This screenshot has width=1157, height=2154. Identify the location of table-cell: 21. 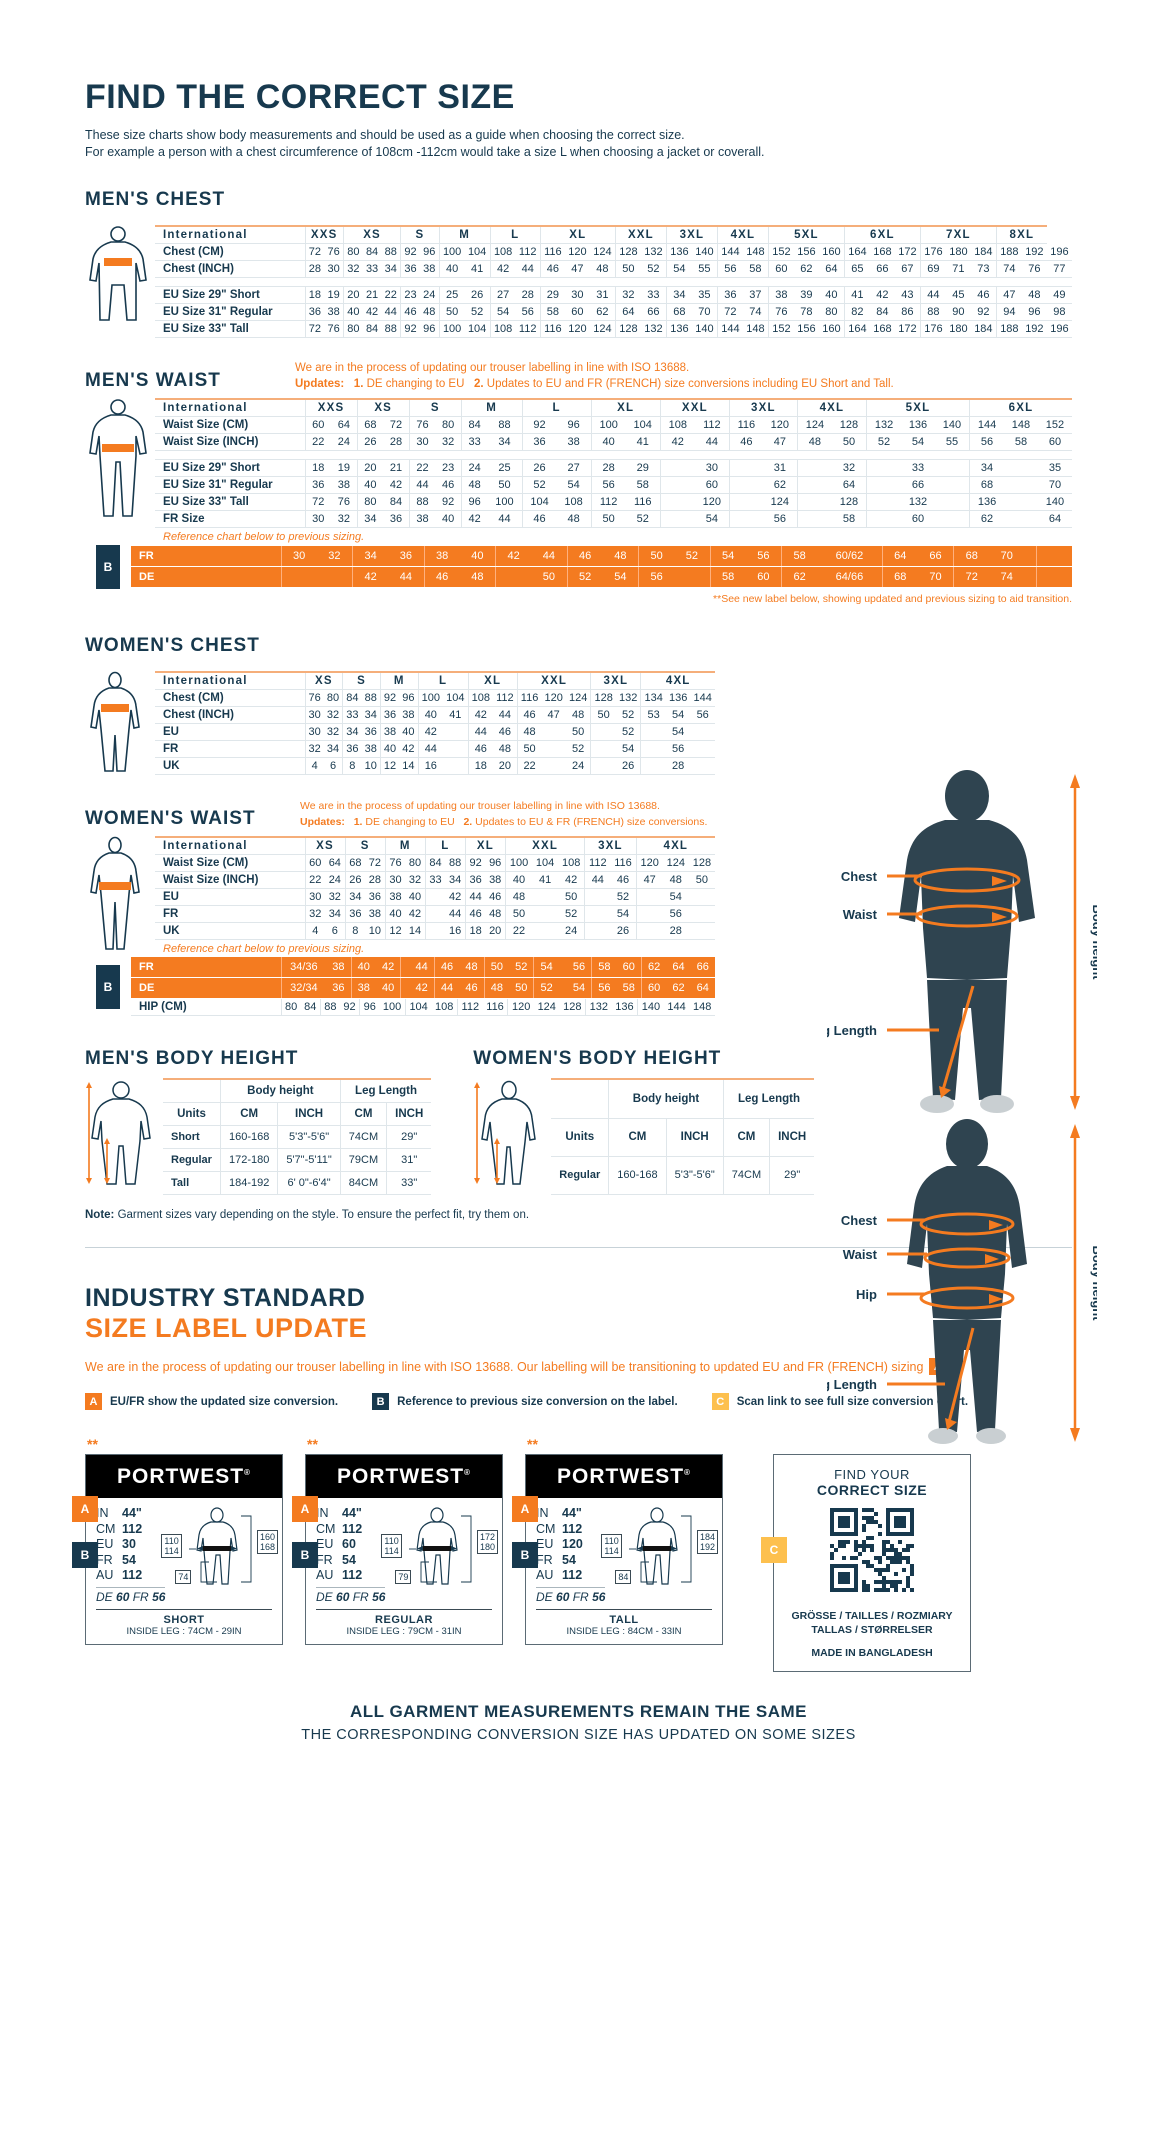
(372, 295).